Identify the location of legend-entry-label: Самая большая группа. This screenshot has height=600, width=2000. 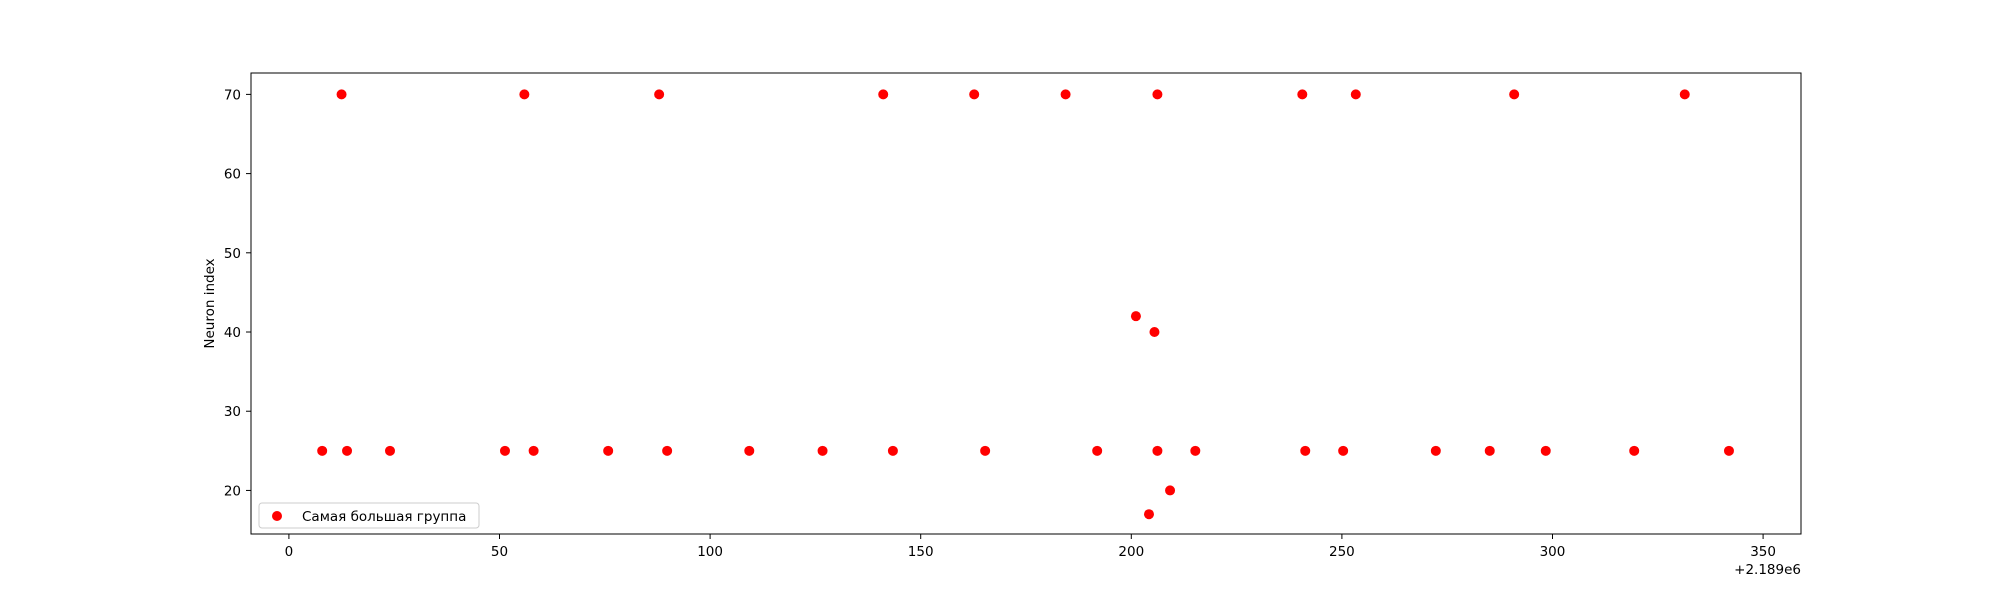
(384, 517).